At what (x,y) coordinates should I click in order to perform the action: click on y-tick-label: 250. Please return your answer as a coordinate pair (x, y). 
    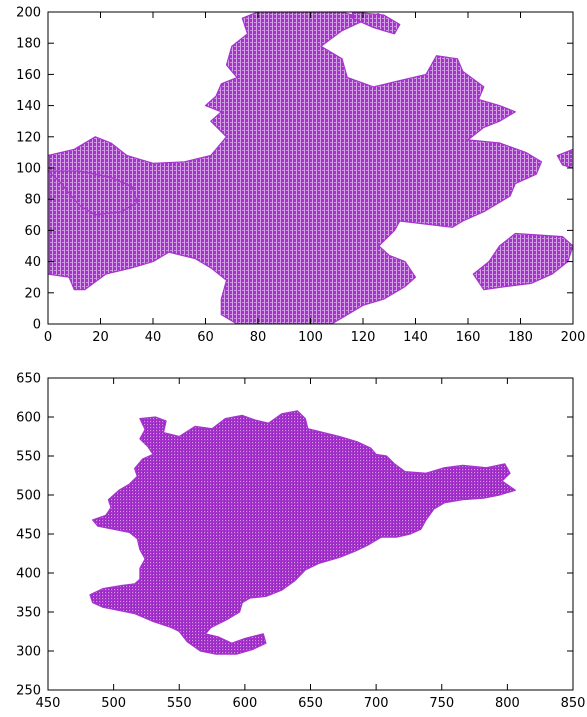
    Looking at the image, I should click on (28, 691).